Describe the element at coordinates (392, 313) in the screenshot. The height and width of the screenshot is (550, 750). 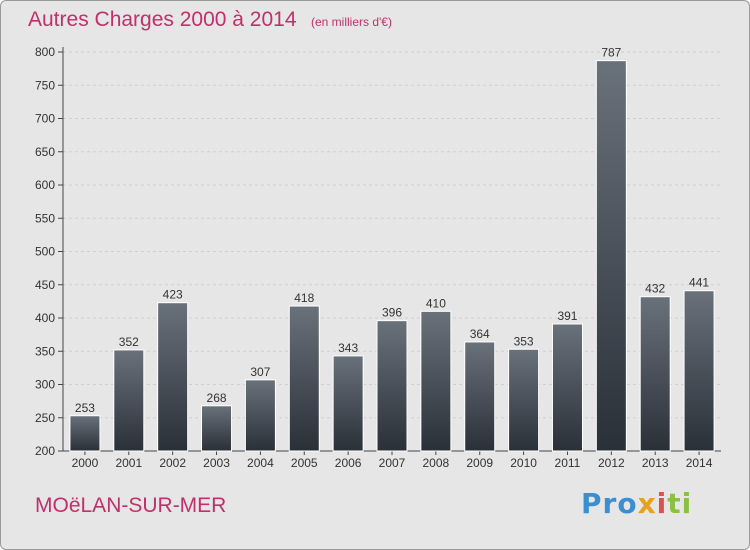
I see `data-label: 396` at that location.